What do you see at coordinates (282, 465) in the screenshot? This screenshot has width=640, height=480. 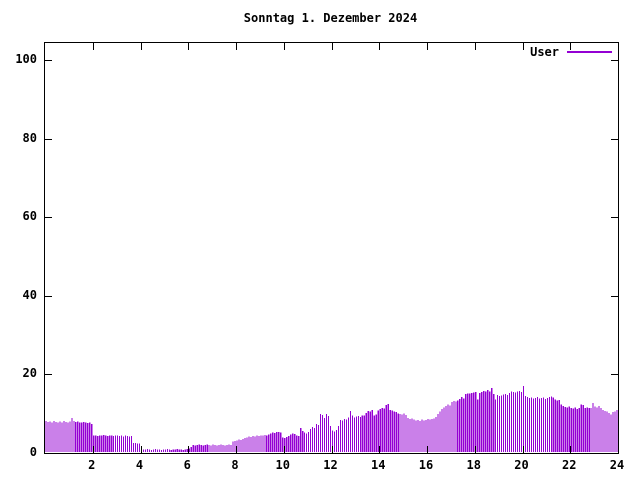 I see `x-tick-label: 10` at bounding box center [282, 465].